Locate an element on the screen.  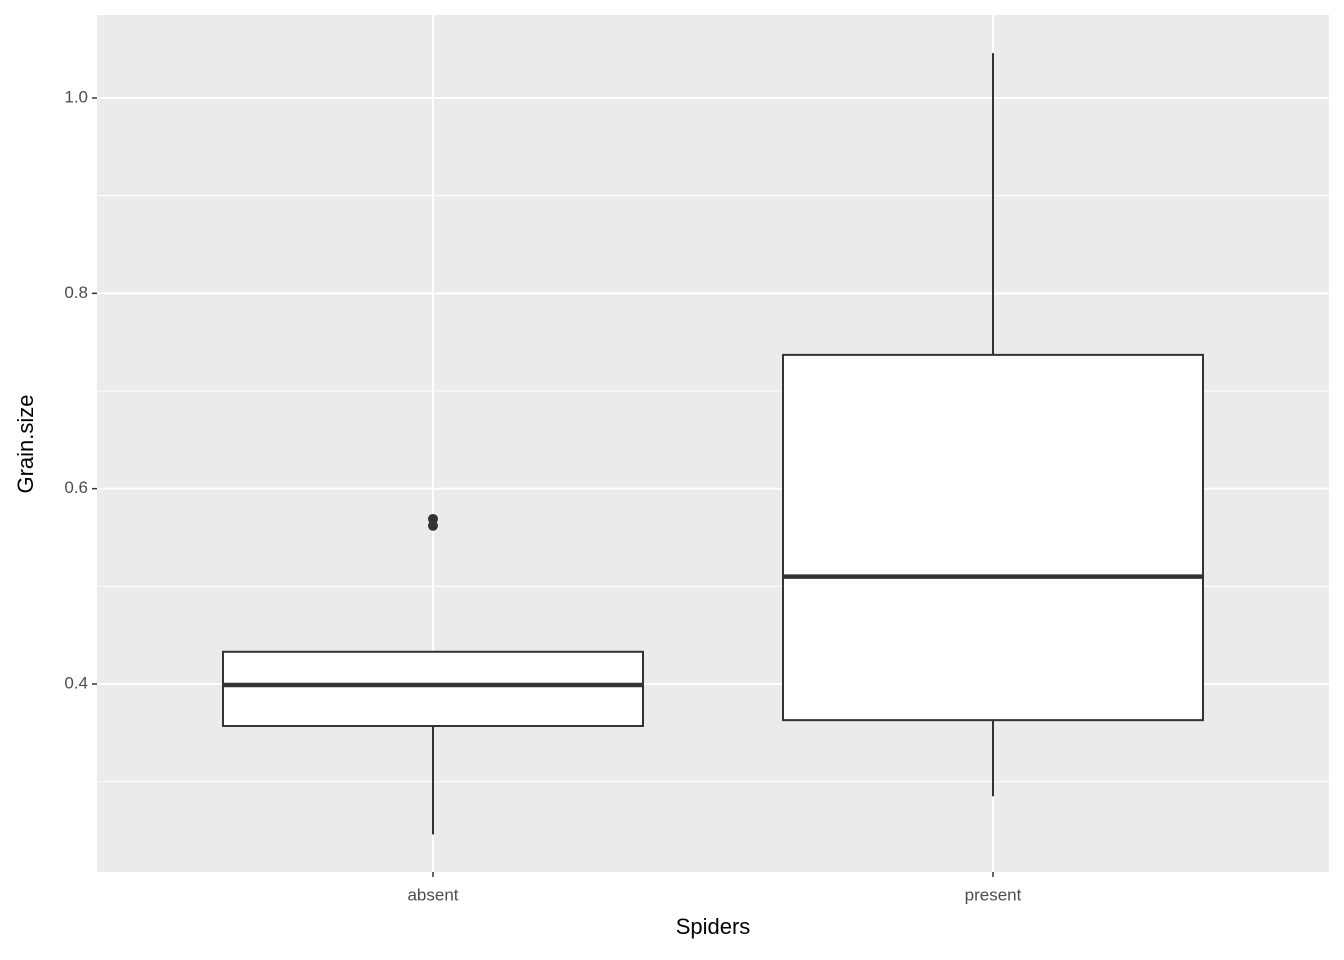
y-tick-label: 1.0 is located at coordinates (76, 96).